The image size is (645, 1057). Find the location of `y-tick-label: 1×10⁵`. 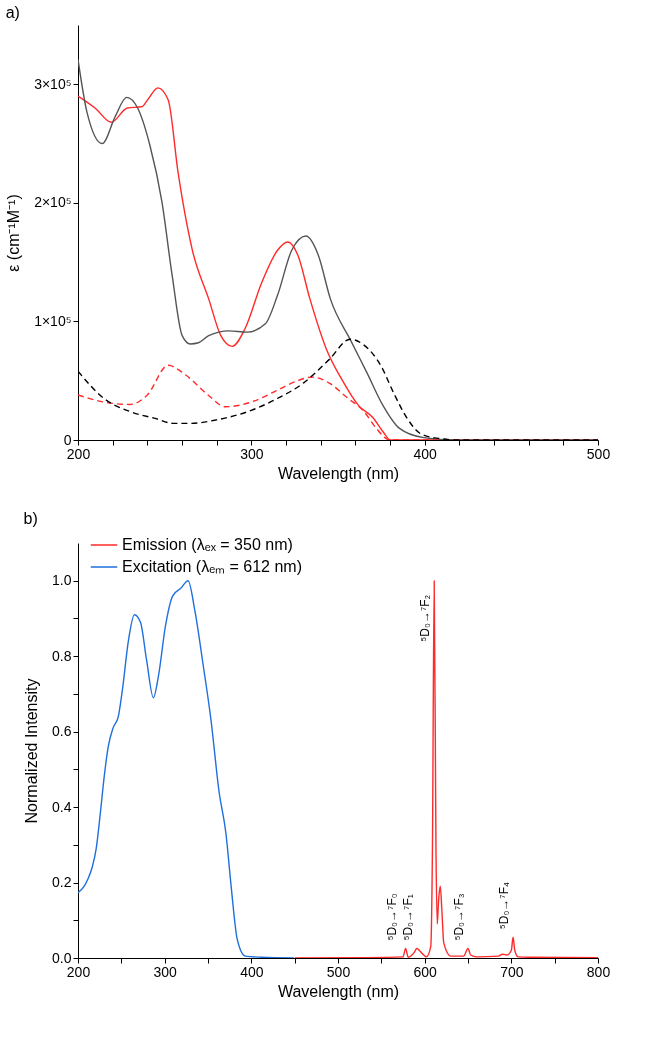

y-tick-label: 1×10⁵ is located at coordinates (53, 320).